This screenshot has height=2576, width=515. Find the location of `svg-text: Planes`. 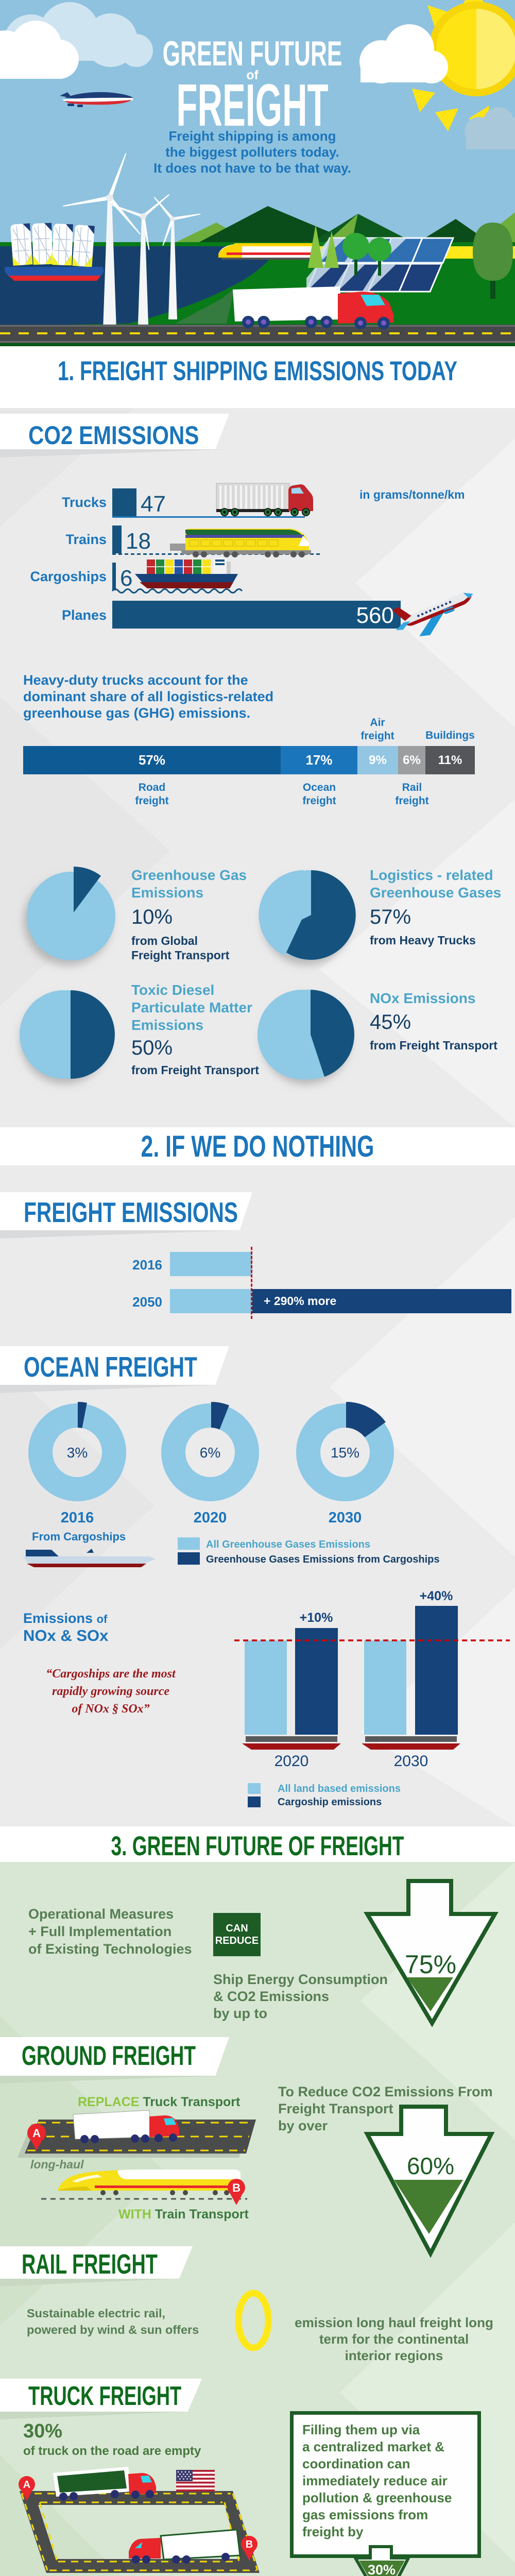

svg-text: Planes is located at coordinates (84, 615).